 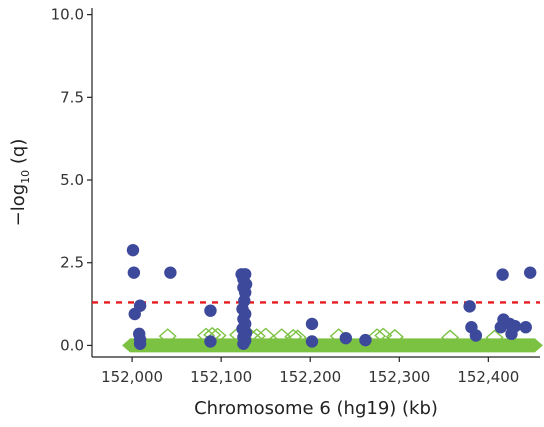 I want to click on x-tick-label: 152,200, so click(x=310, y=377).